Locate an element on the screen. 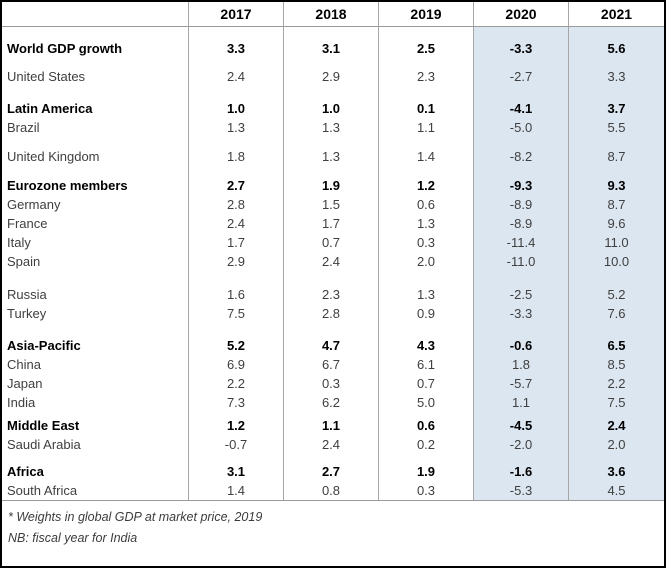 The height and width of the screenshot is (568, 666). value-cell-2018: 2.4 is located at coordinates (331, 444).